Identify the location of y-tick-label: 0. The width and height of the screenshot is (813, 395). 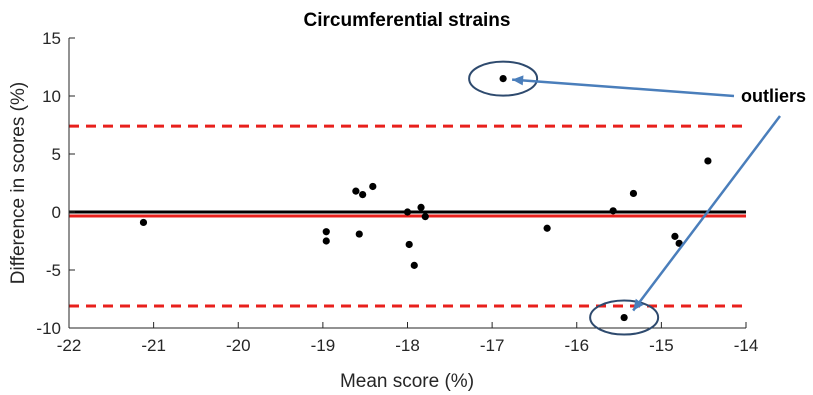
(56, 212).